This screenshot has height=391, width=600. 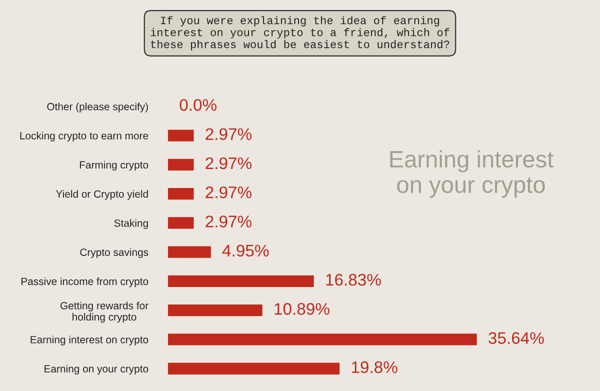 I want to click on data-label: 35.64%, so click(x=516, y=338).